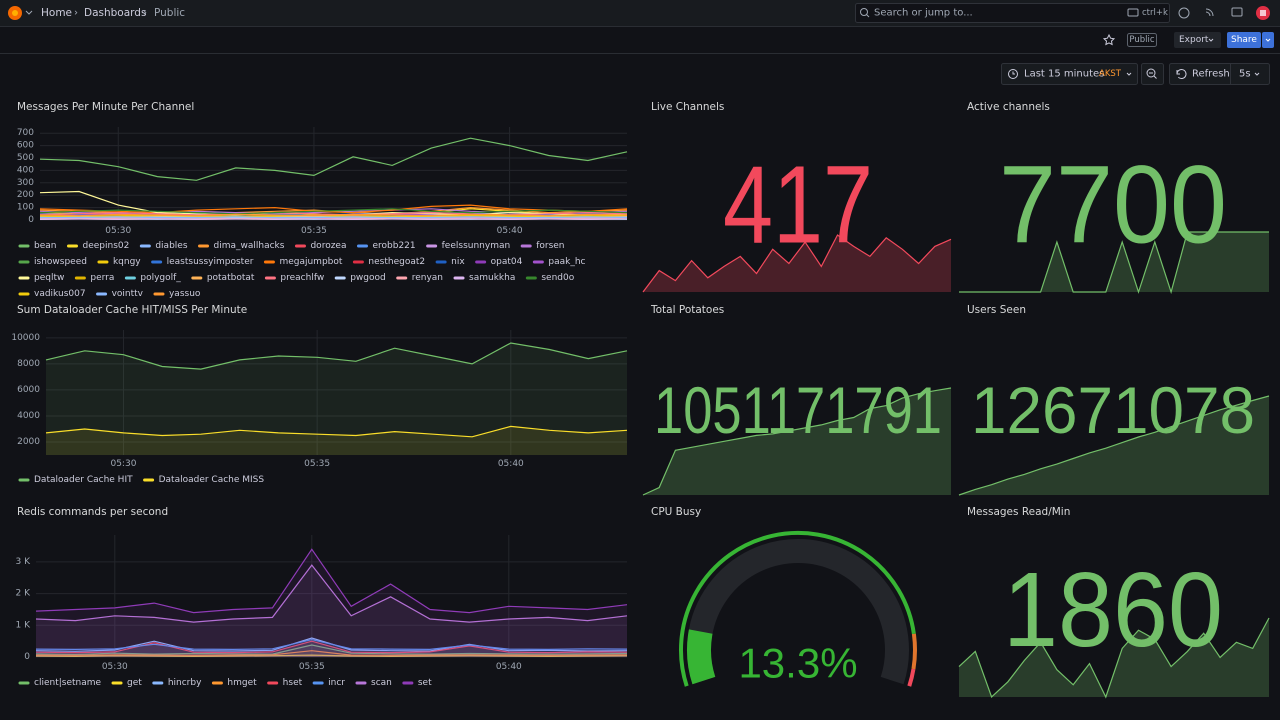 The height and width of the screenshot is (720, 1280). I want to click on star-button, so click(1109, 39).